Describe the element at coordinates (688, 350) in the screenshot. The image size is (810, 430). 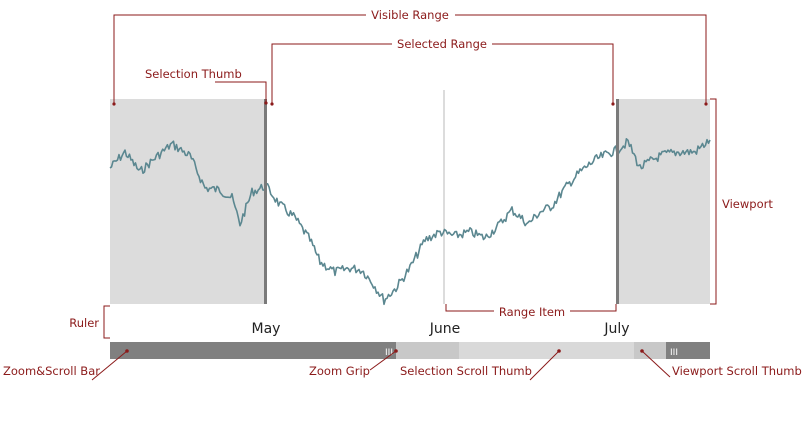
I see `scroll-dark-right` at that location.